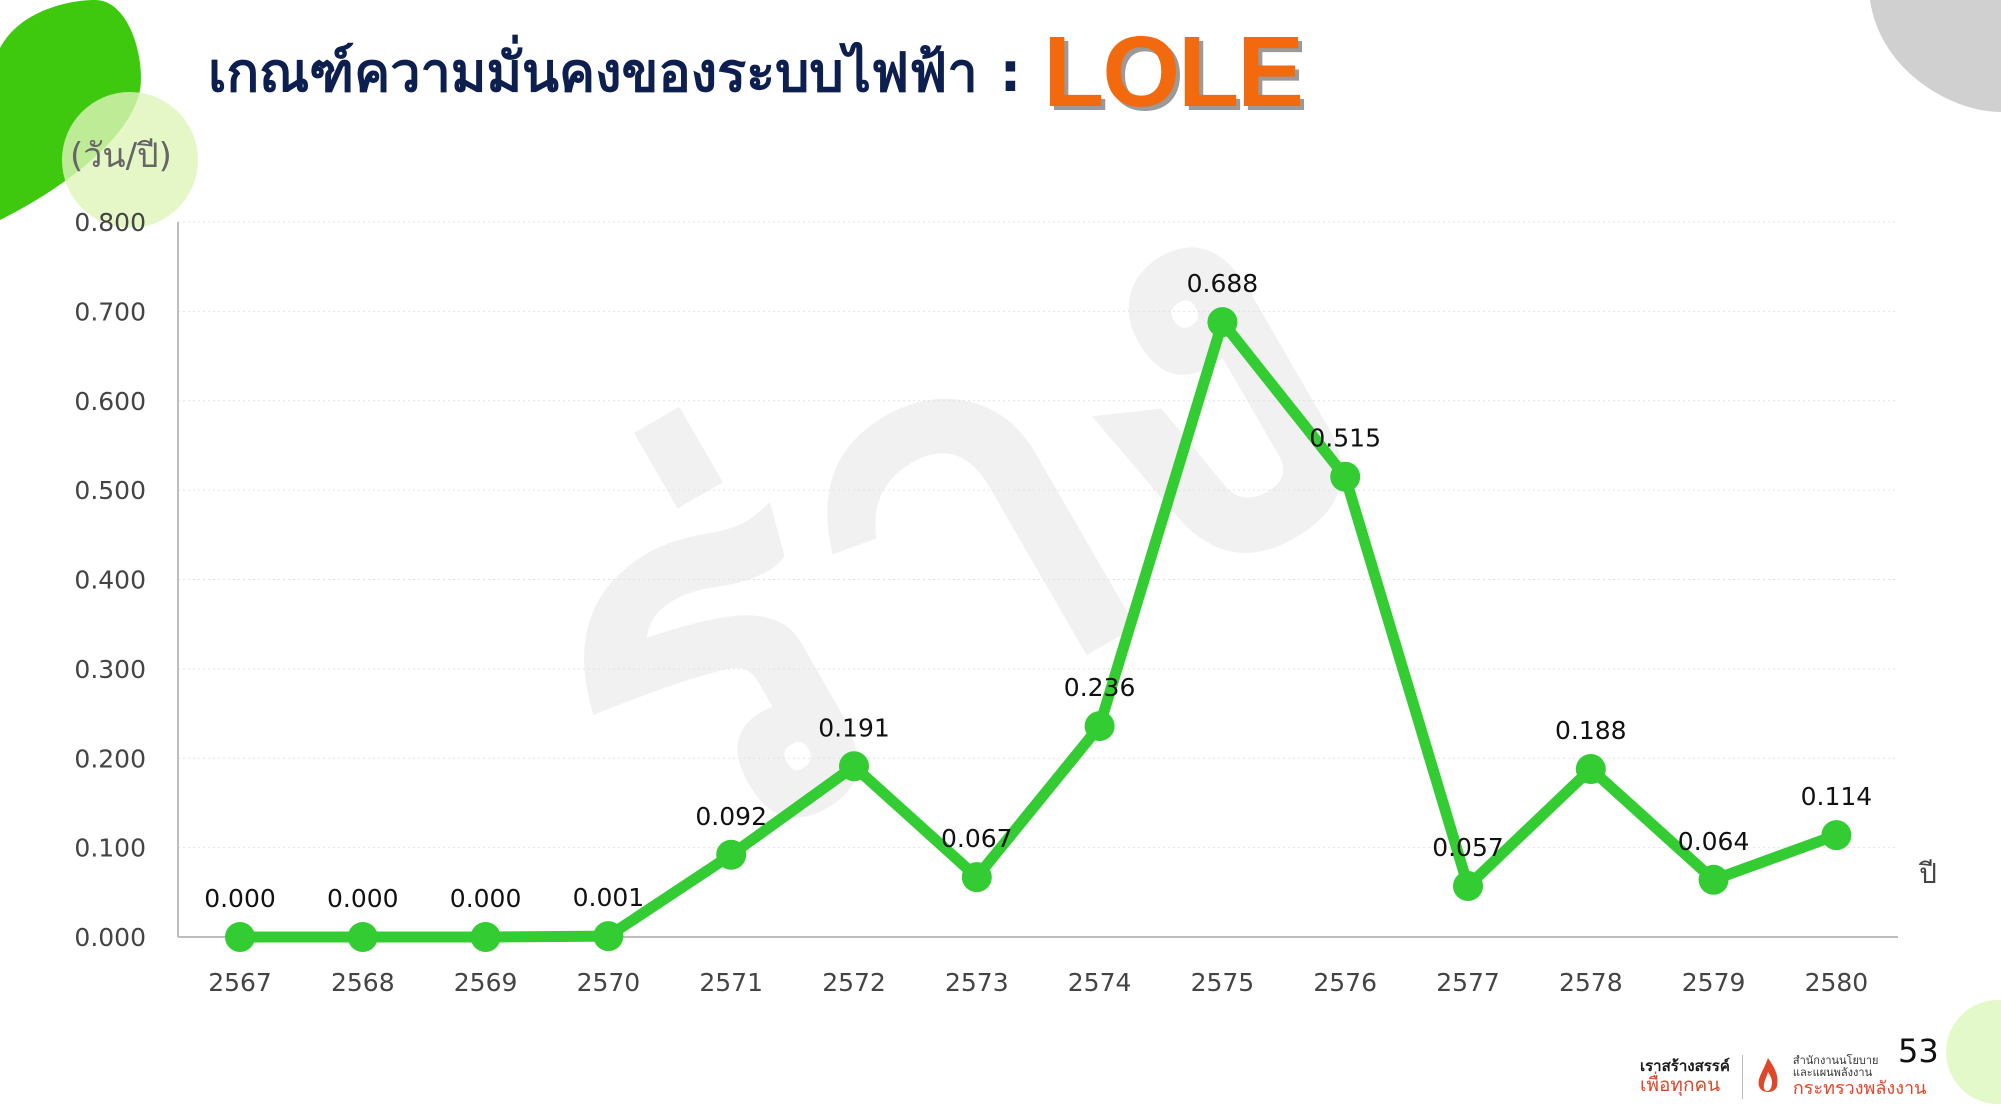 This screenshot has width=2001, height=1112. I want to click on x-tick-label: 2575, so click(1223, 982).